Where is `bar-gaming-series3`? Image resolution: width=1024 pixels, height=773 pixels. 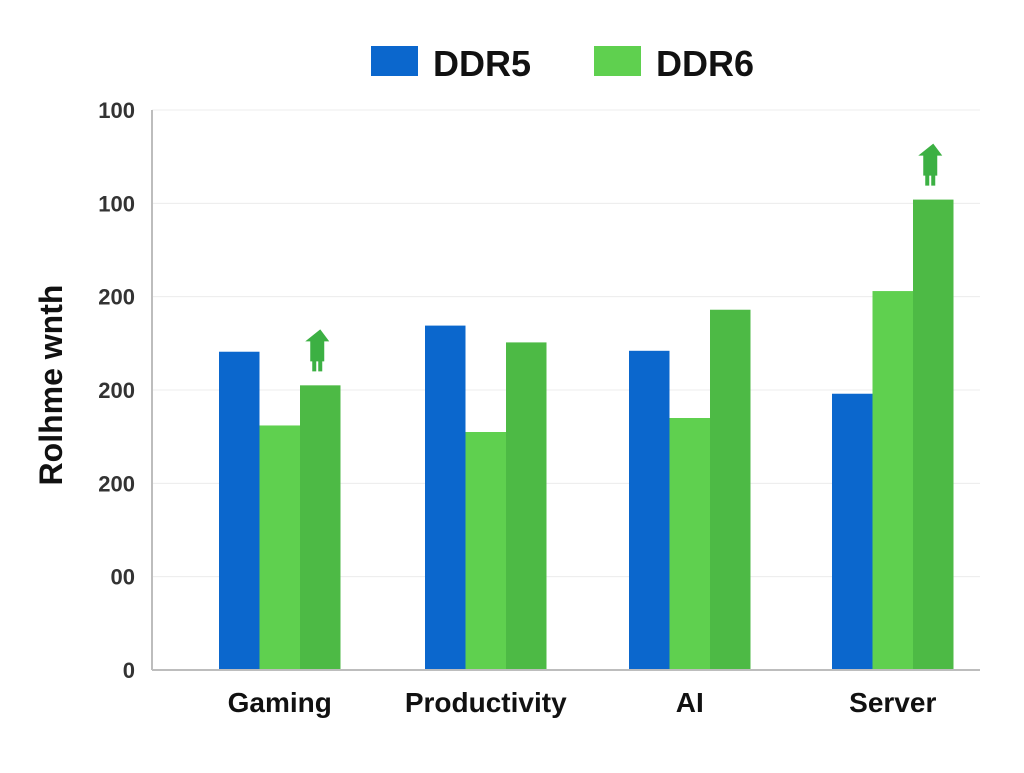
bar-gaming-series3 is located at coordinates (320, 527).